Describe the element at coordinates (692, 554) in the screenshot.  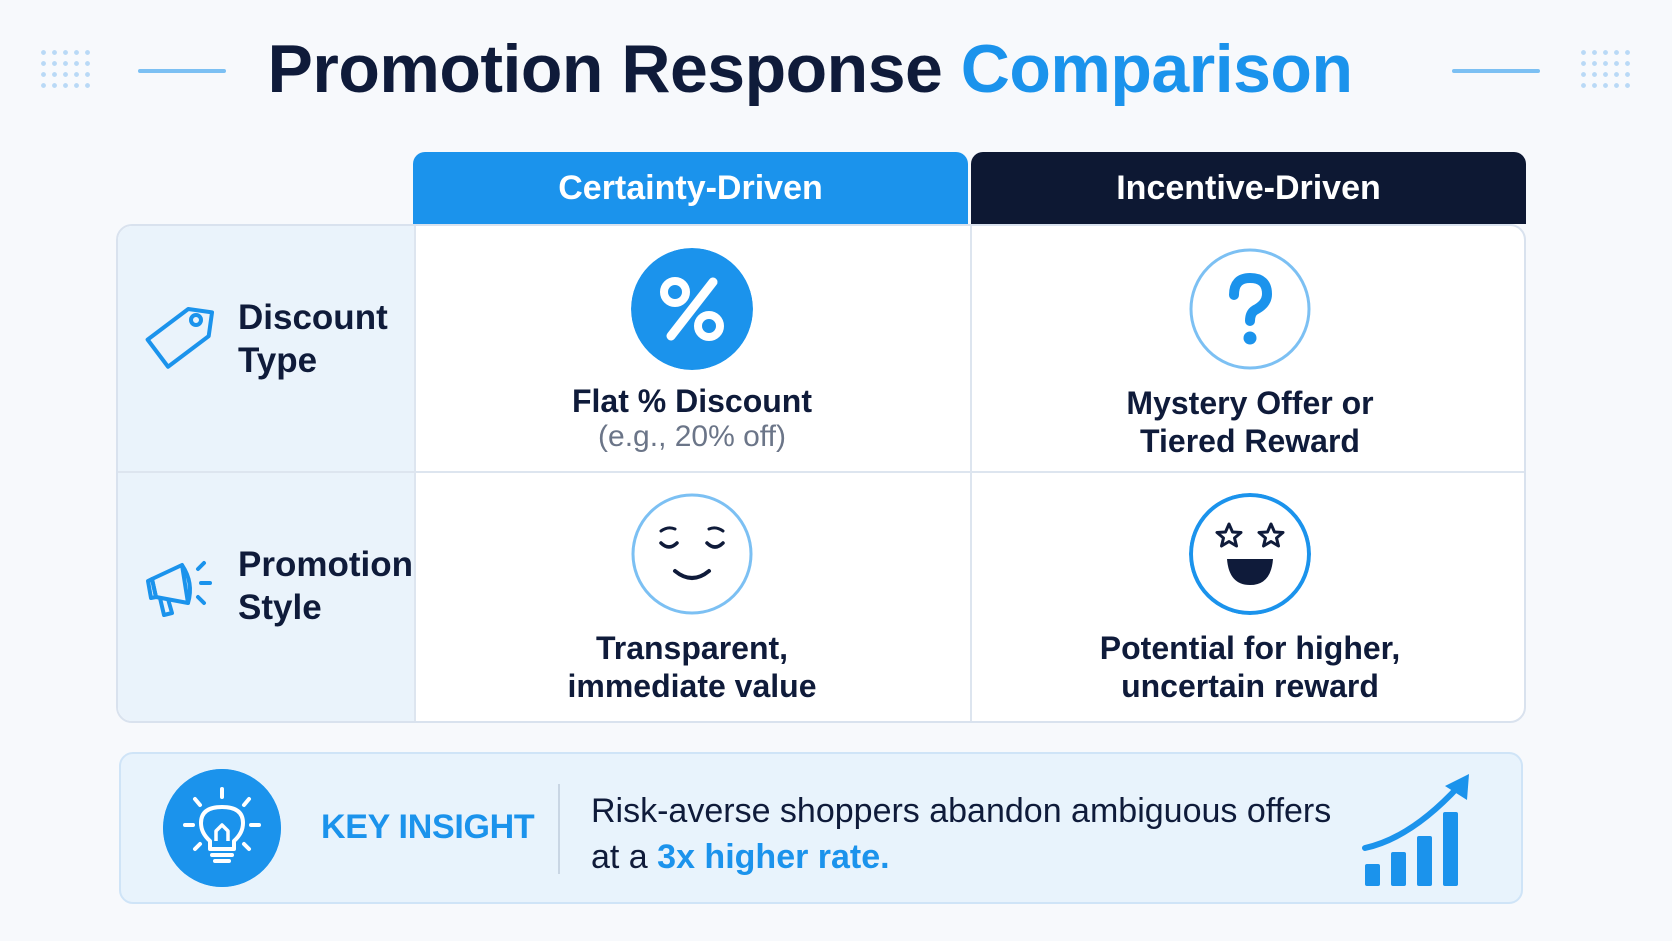
I see `calm-face-icon` at that location.